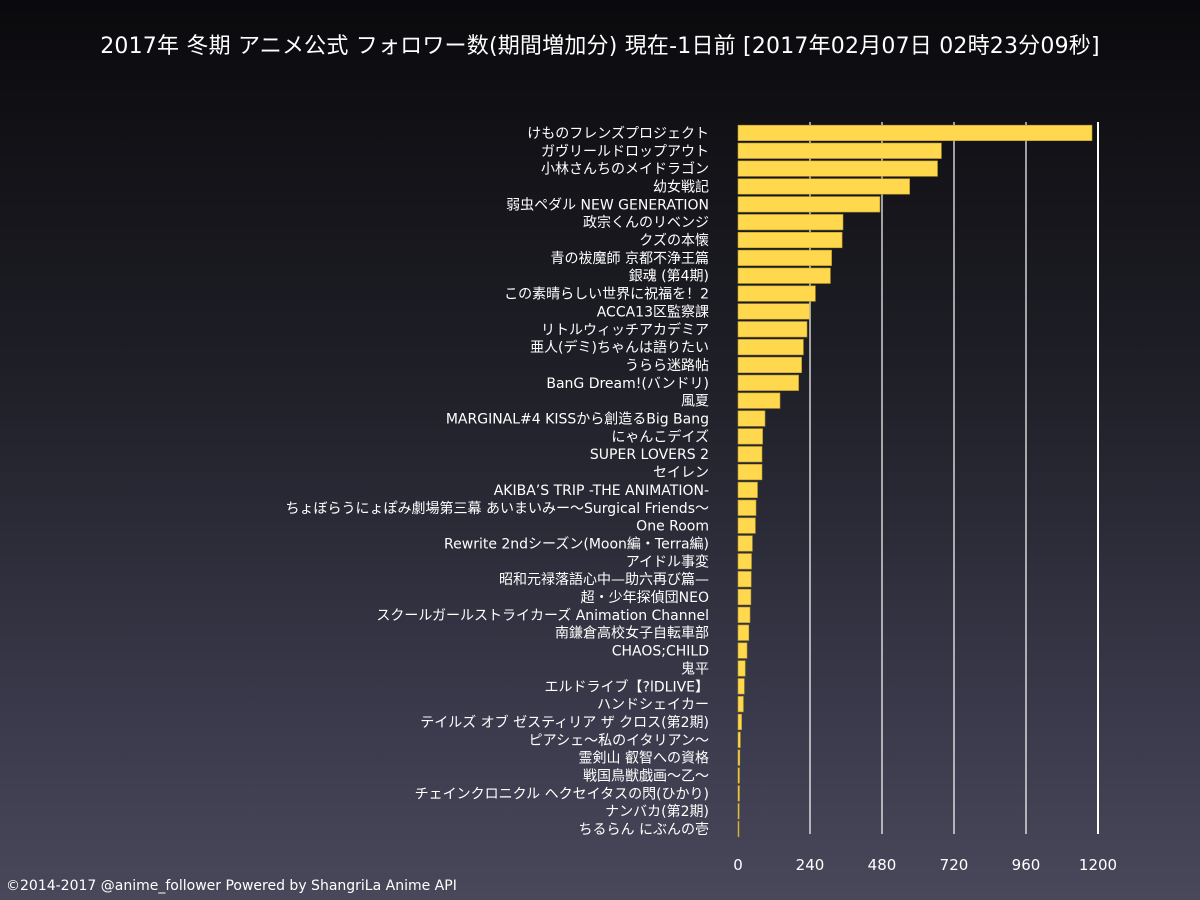 The height and width of the screenshot is (900, 1200). Describe the element at coordinates (669, 276) in the screenshot. I see `category-label: 銀魂 (第4期)` at that location.